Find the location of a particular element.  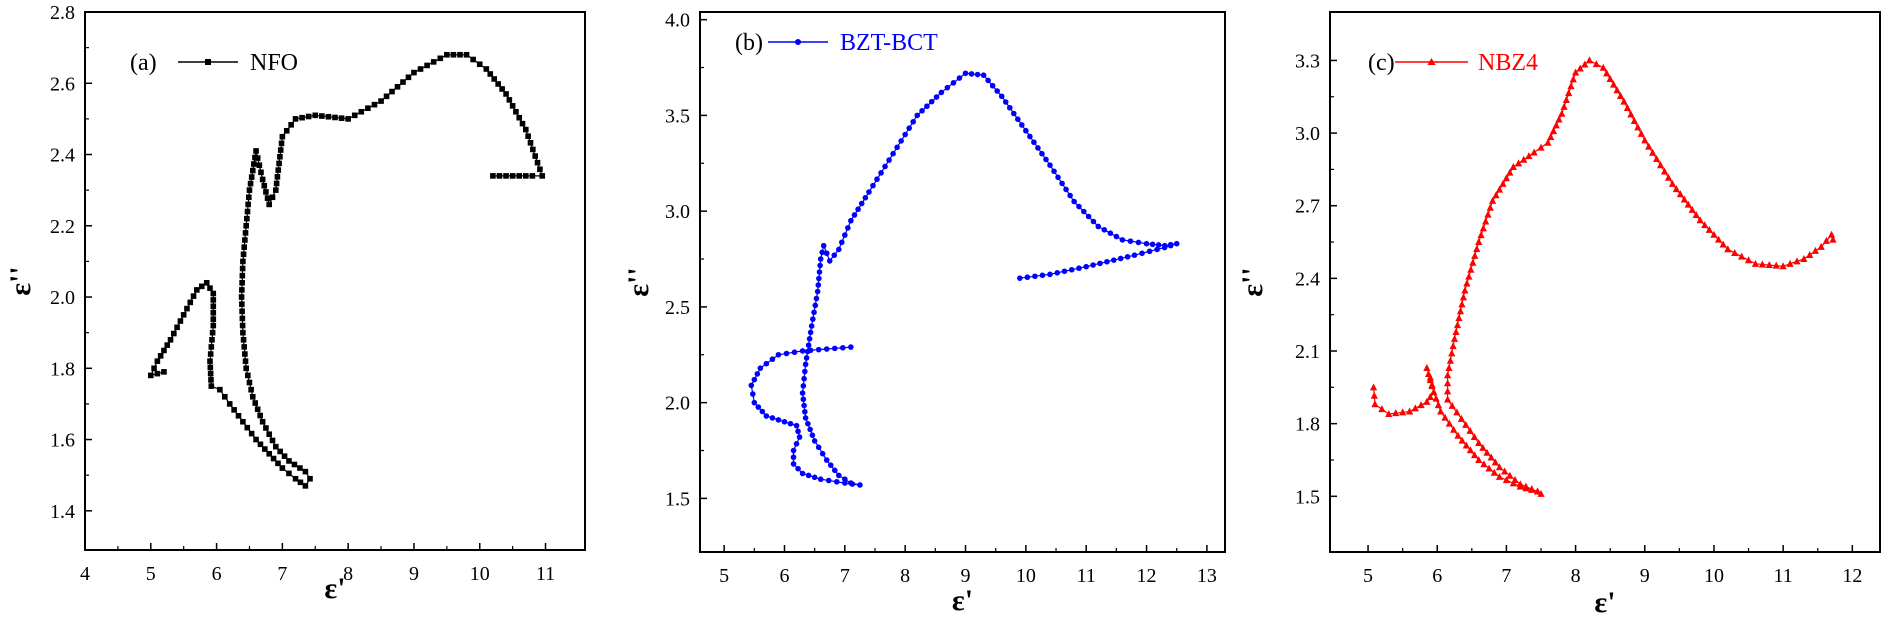

panel-label: (c) is located at coordinates (1381, 63).